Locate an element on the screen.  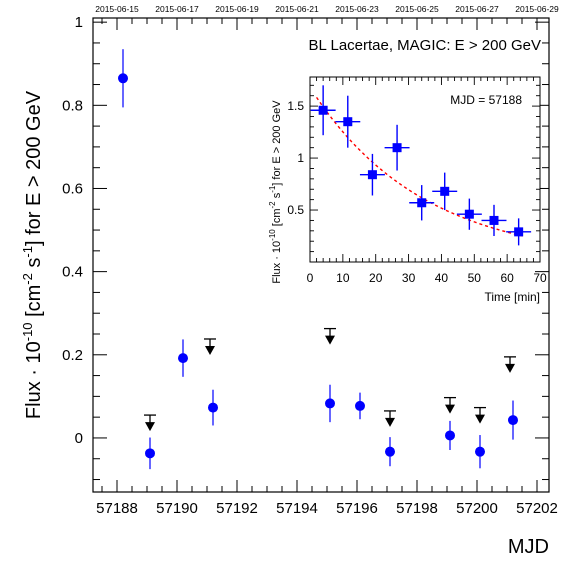
inset-data-marks is located at coordinates (421, 165).